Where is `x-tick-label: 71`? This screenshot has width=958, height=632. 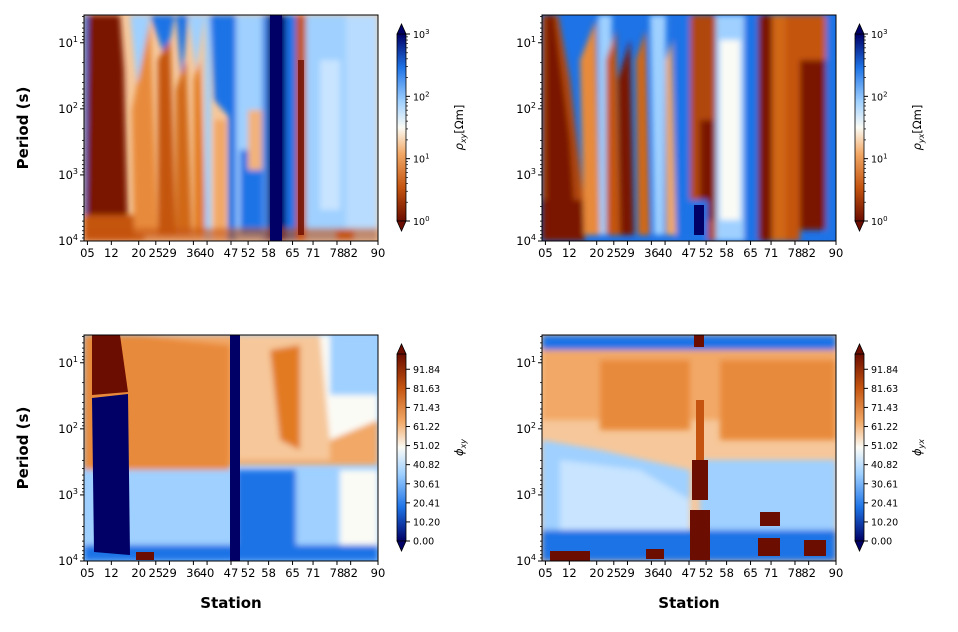 x-tick-label: 71 is located at coordinates (771, 253).